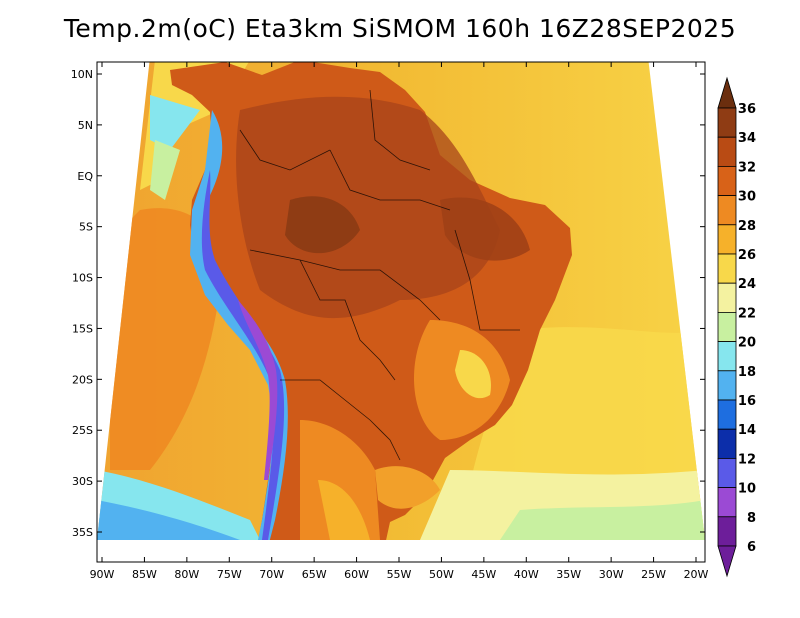  I want to click on colorbar-label: 36, so click(747, 109).